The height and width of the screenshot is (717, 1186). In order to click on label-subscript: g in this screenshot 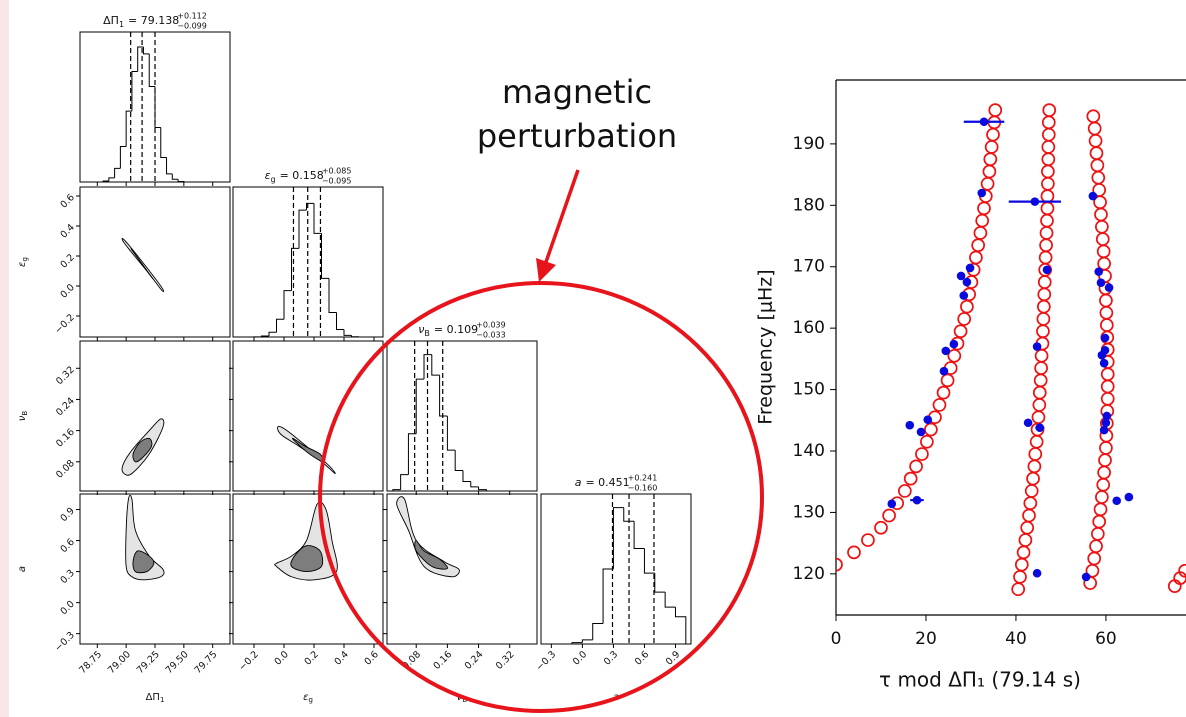, I will do `click(310, 700)`.